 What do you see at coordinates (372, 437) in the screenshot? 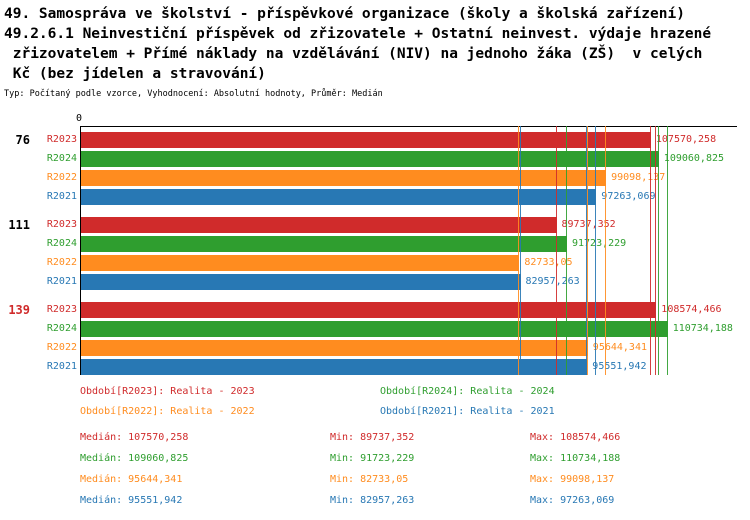
I see `stat-min-r2023: Min: 89737,352` at bounding box center [372, 437].